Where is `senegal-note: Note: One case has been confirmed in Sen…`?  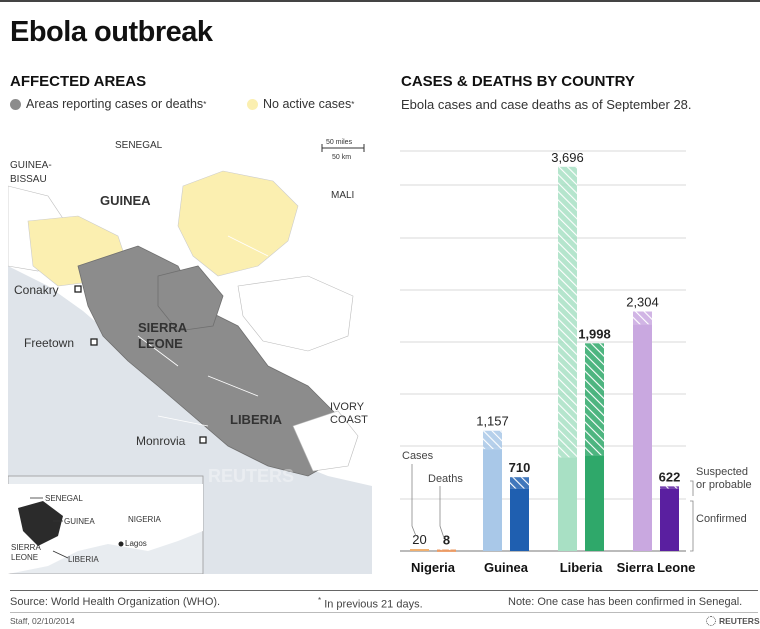
senegal-note: Note: One case has been confirmed in Sen… is located at coordinates (625, 602).